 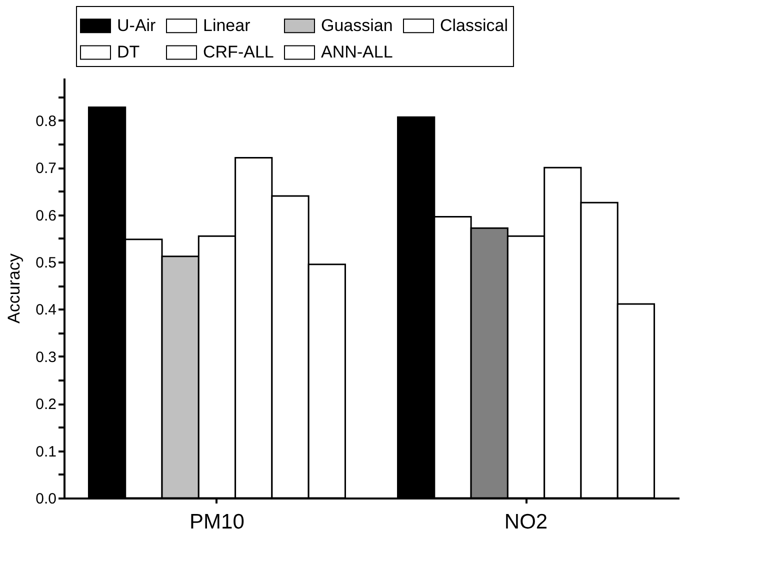 What do you see at coordinates (238, 52) in the screenshot?
I see `legend-label: CRF-ALL` at bounding box center [238, 52].